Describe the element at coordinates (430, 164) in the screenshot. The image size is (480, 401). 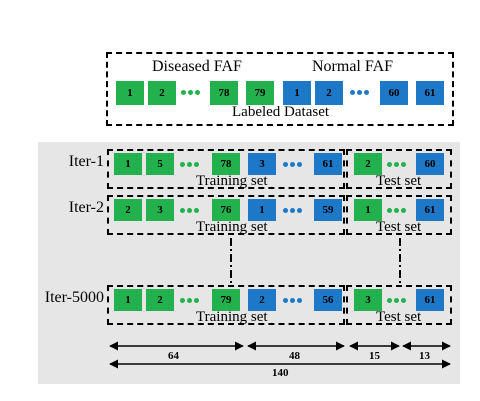
I see `test-blue-box: 60` at that location.